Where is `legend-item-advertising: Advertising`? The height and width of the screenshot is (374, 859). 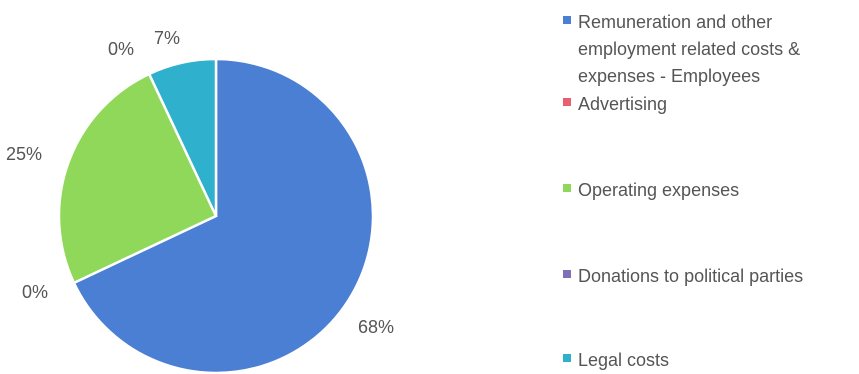 legend-item-advertising: Advertising is located at coordinates (615, 104).